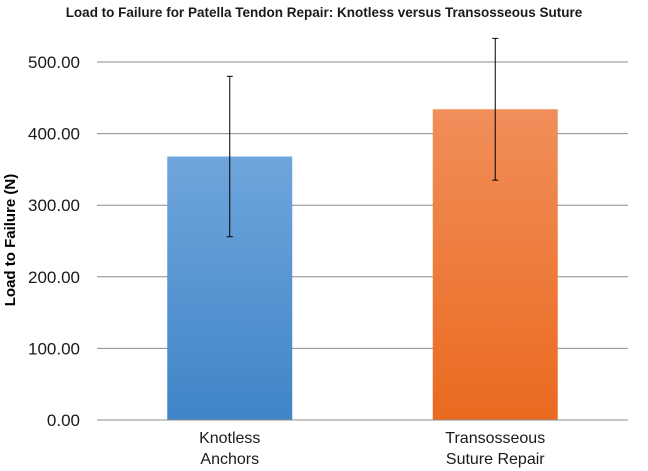  What do you see at coordinates (54, 205) in the screenshot?
I see `y-tick-label: 300.00` at bounding box center [54, 205].